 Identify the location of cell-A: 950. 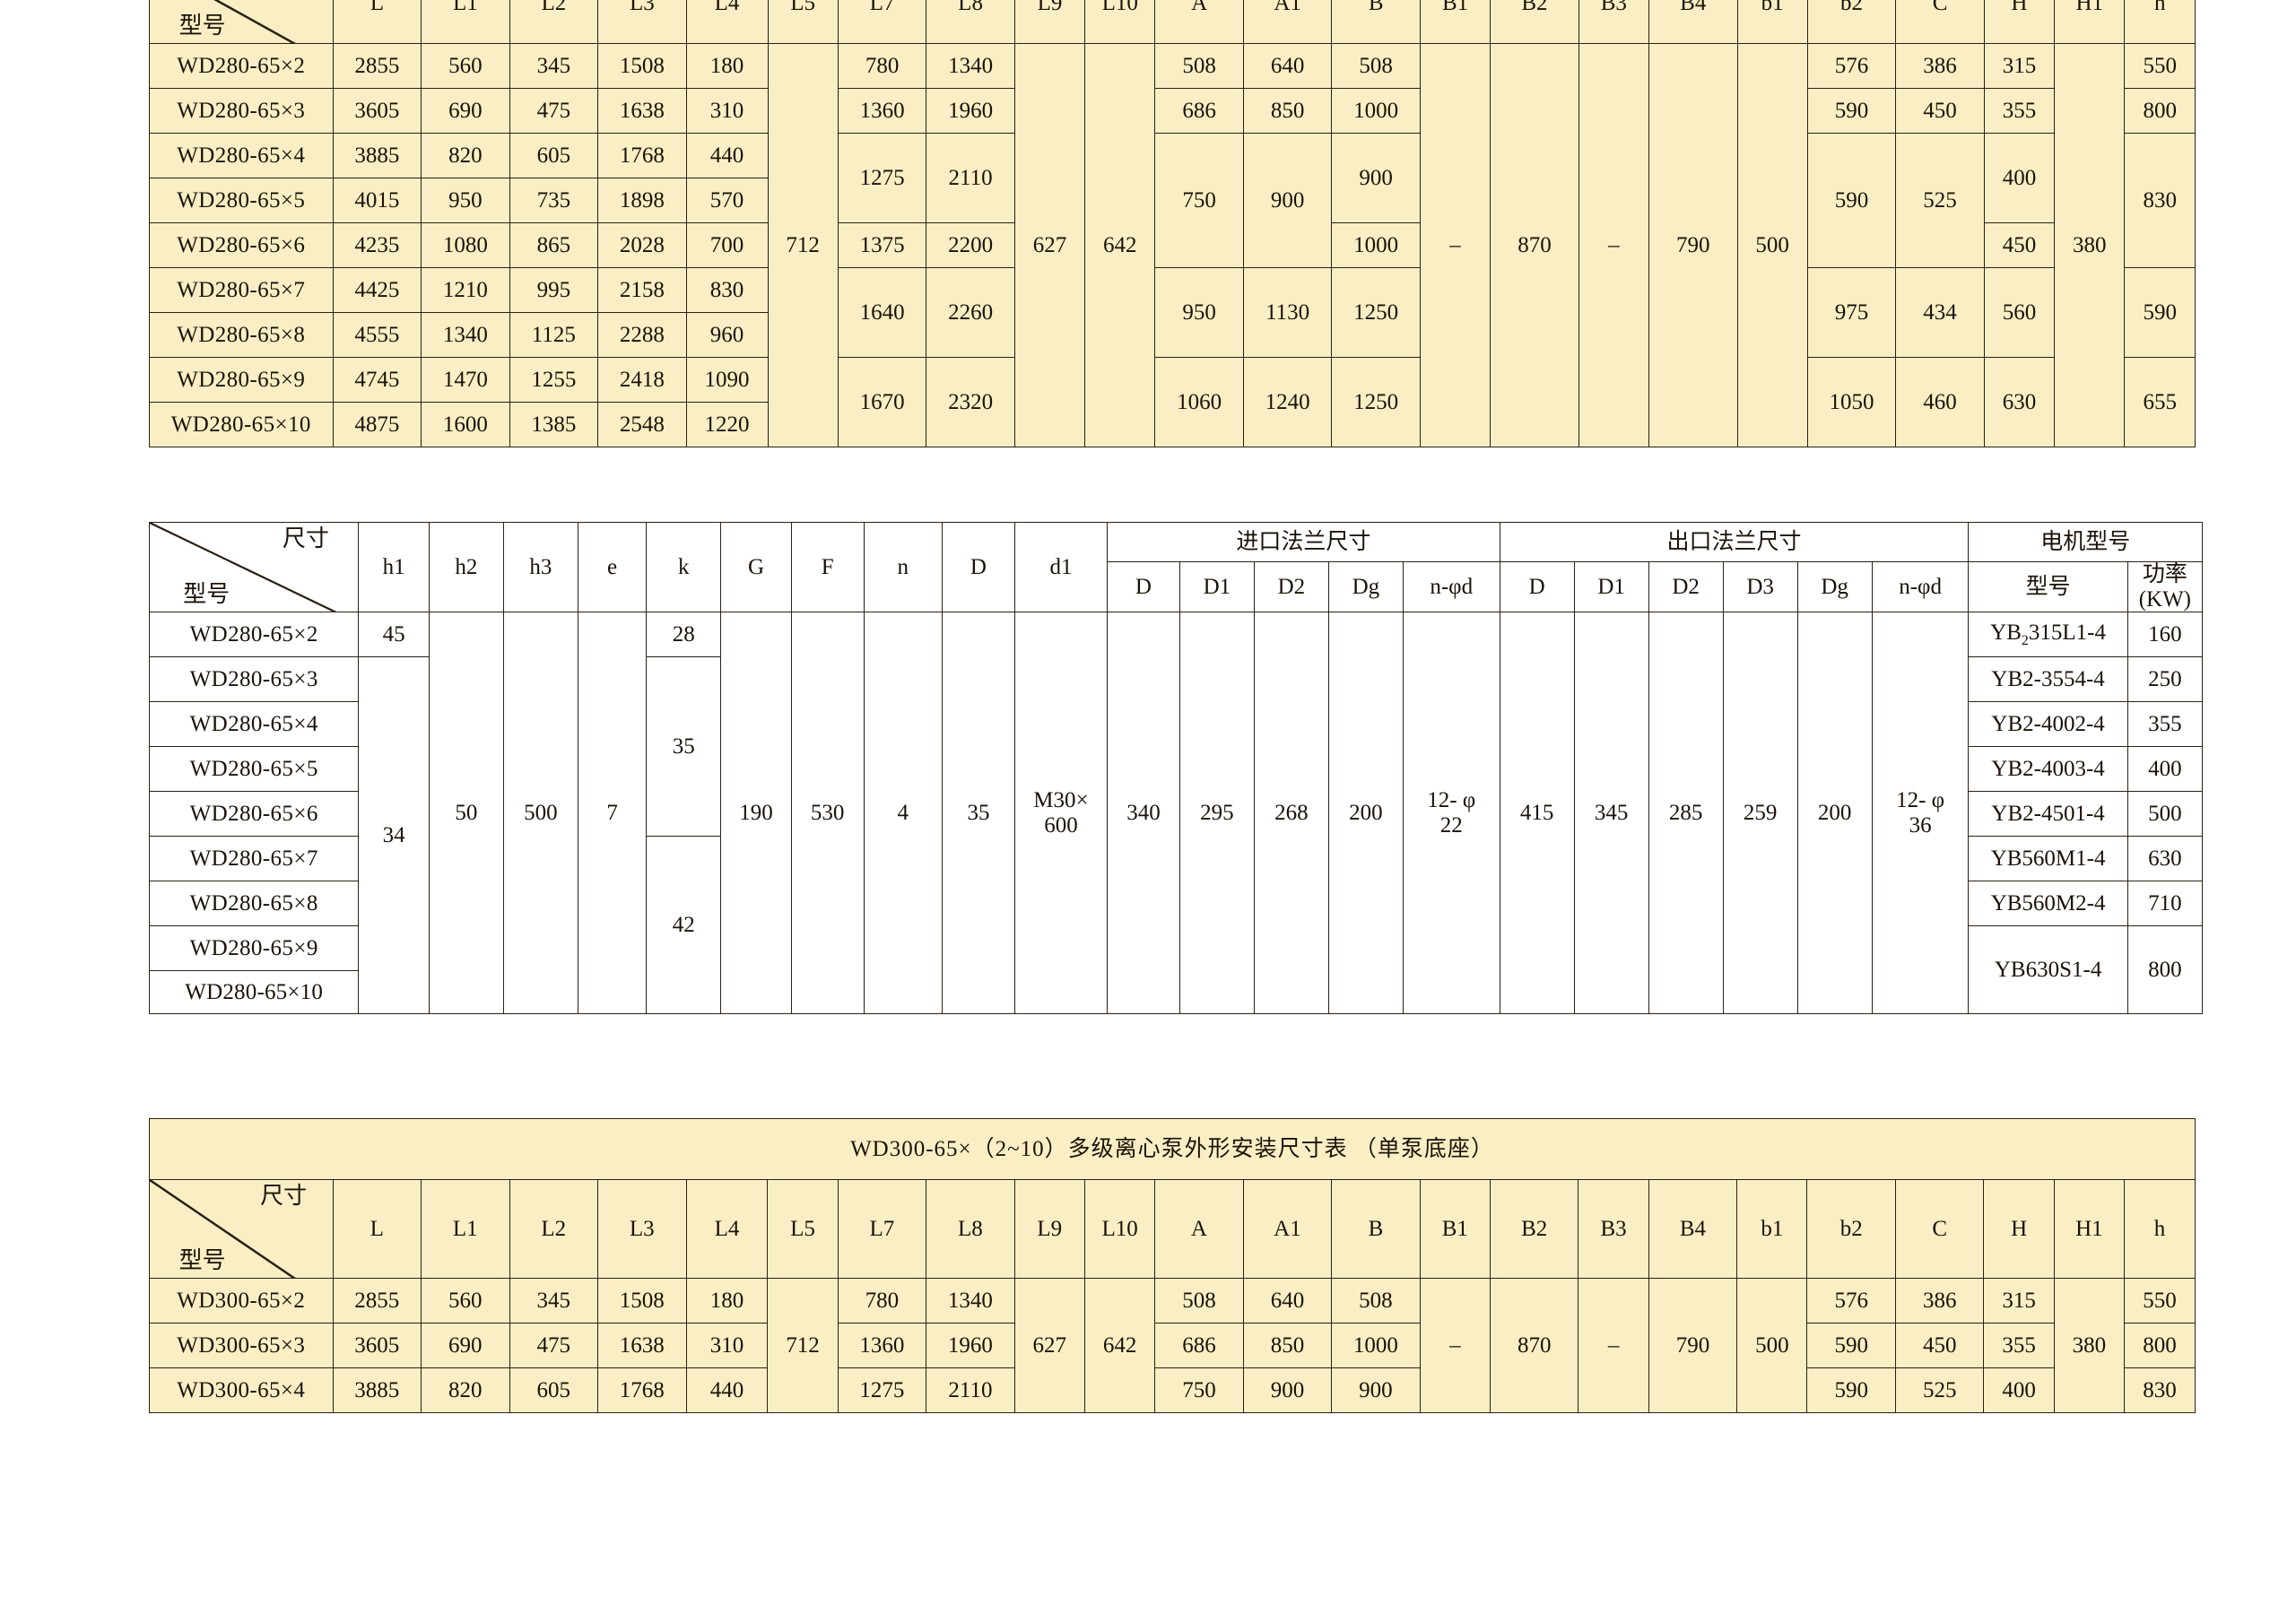
(1199, 312).